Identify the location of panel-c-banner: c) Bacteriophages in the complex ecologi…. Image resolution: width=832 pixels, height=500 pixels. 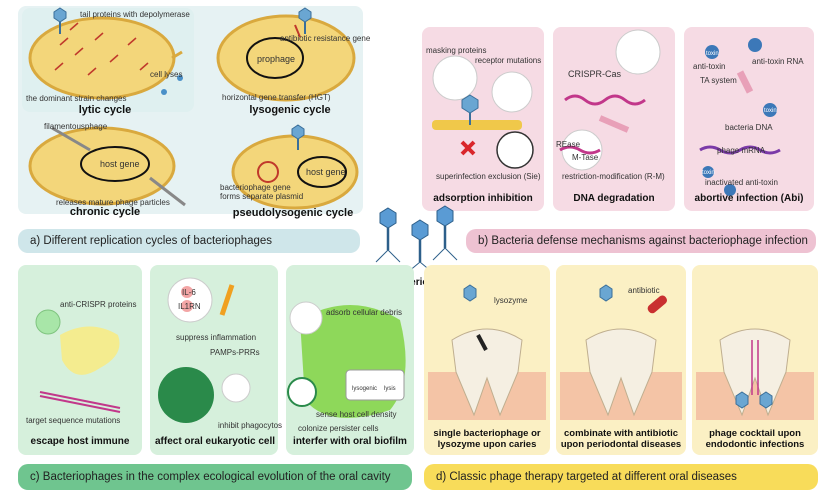
(215, 477).